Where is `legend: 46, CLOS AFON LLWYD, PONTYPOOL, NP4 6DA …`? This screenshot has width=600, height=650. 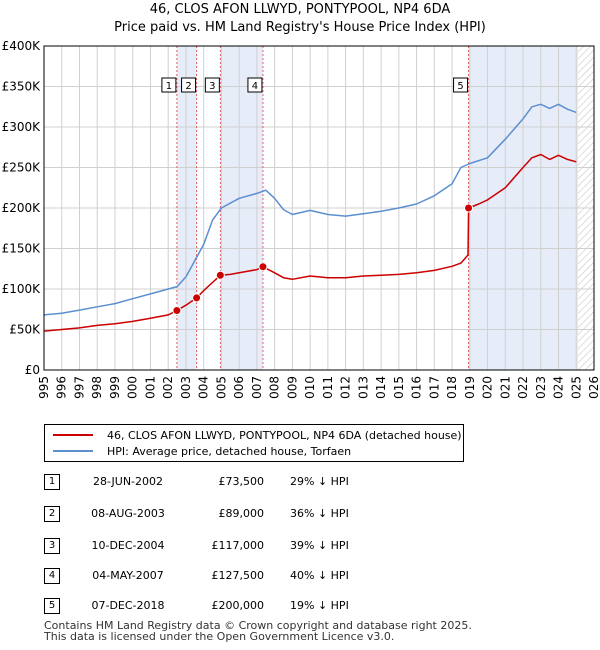 legend: 46, CLOS AFON LLWYD, PONTYPOOL, NP4 6DA … is located at coordinates (254, 443).